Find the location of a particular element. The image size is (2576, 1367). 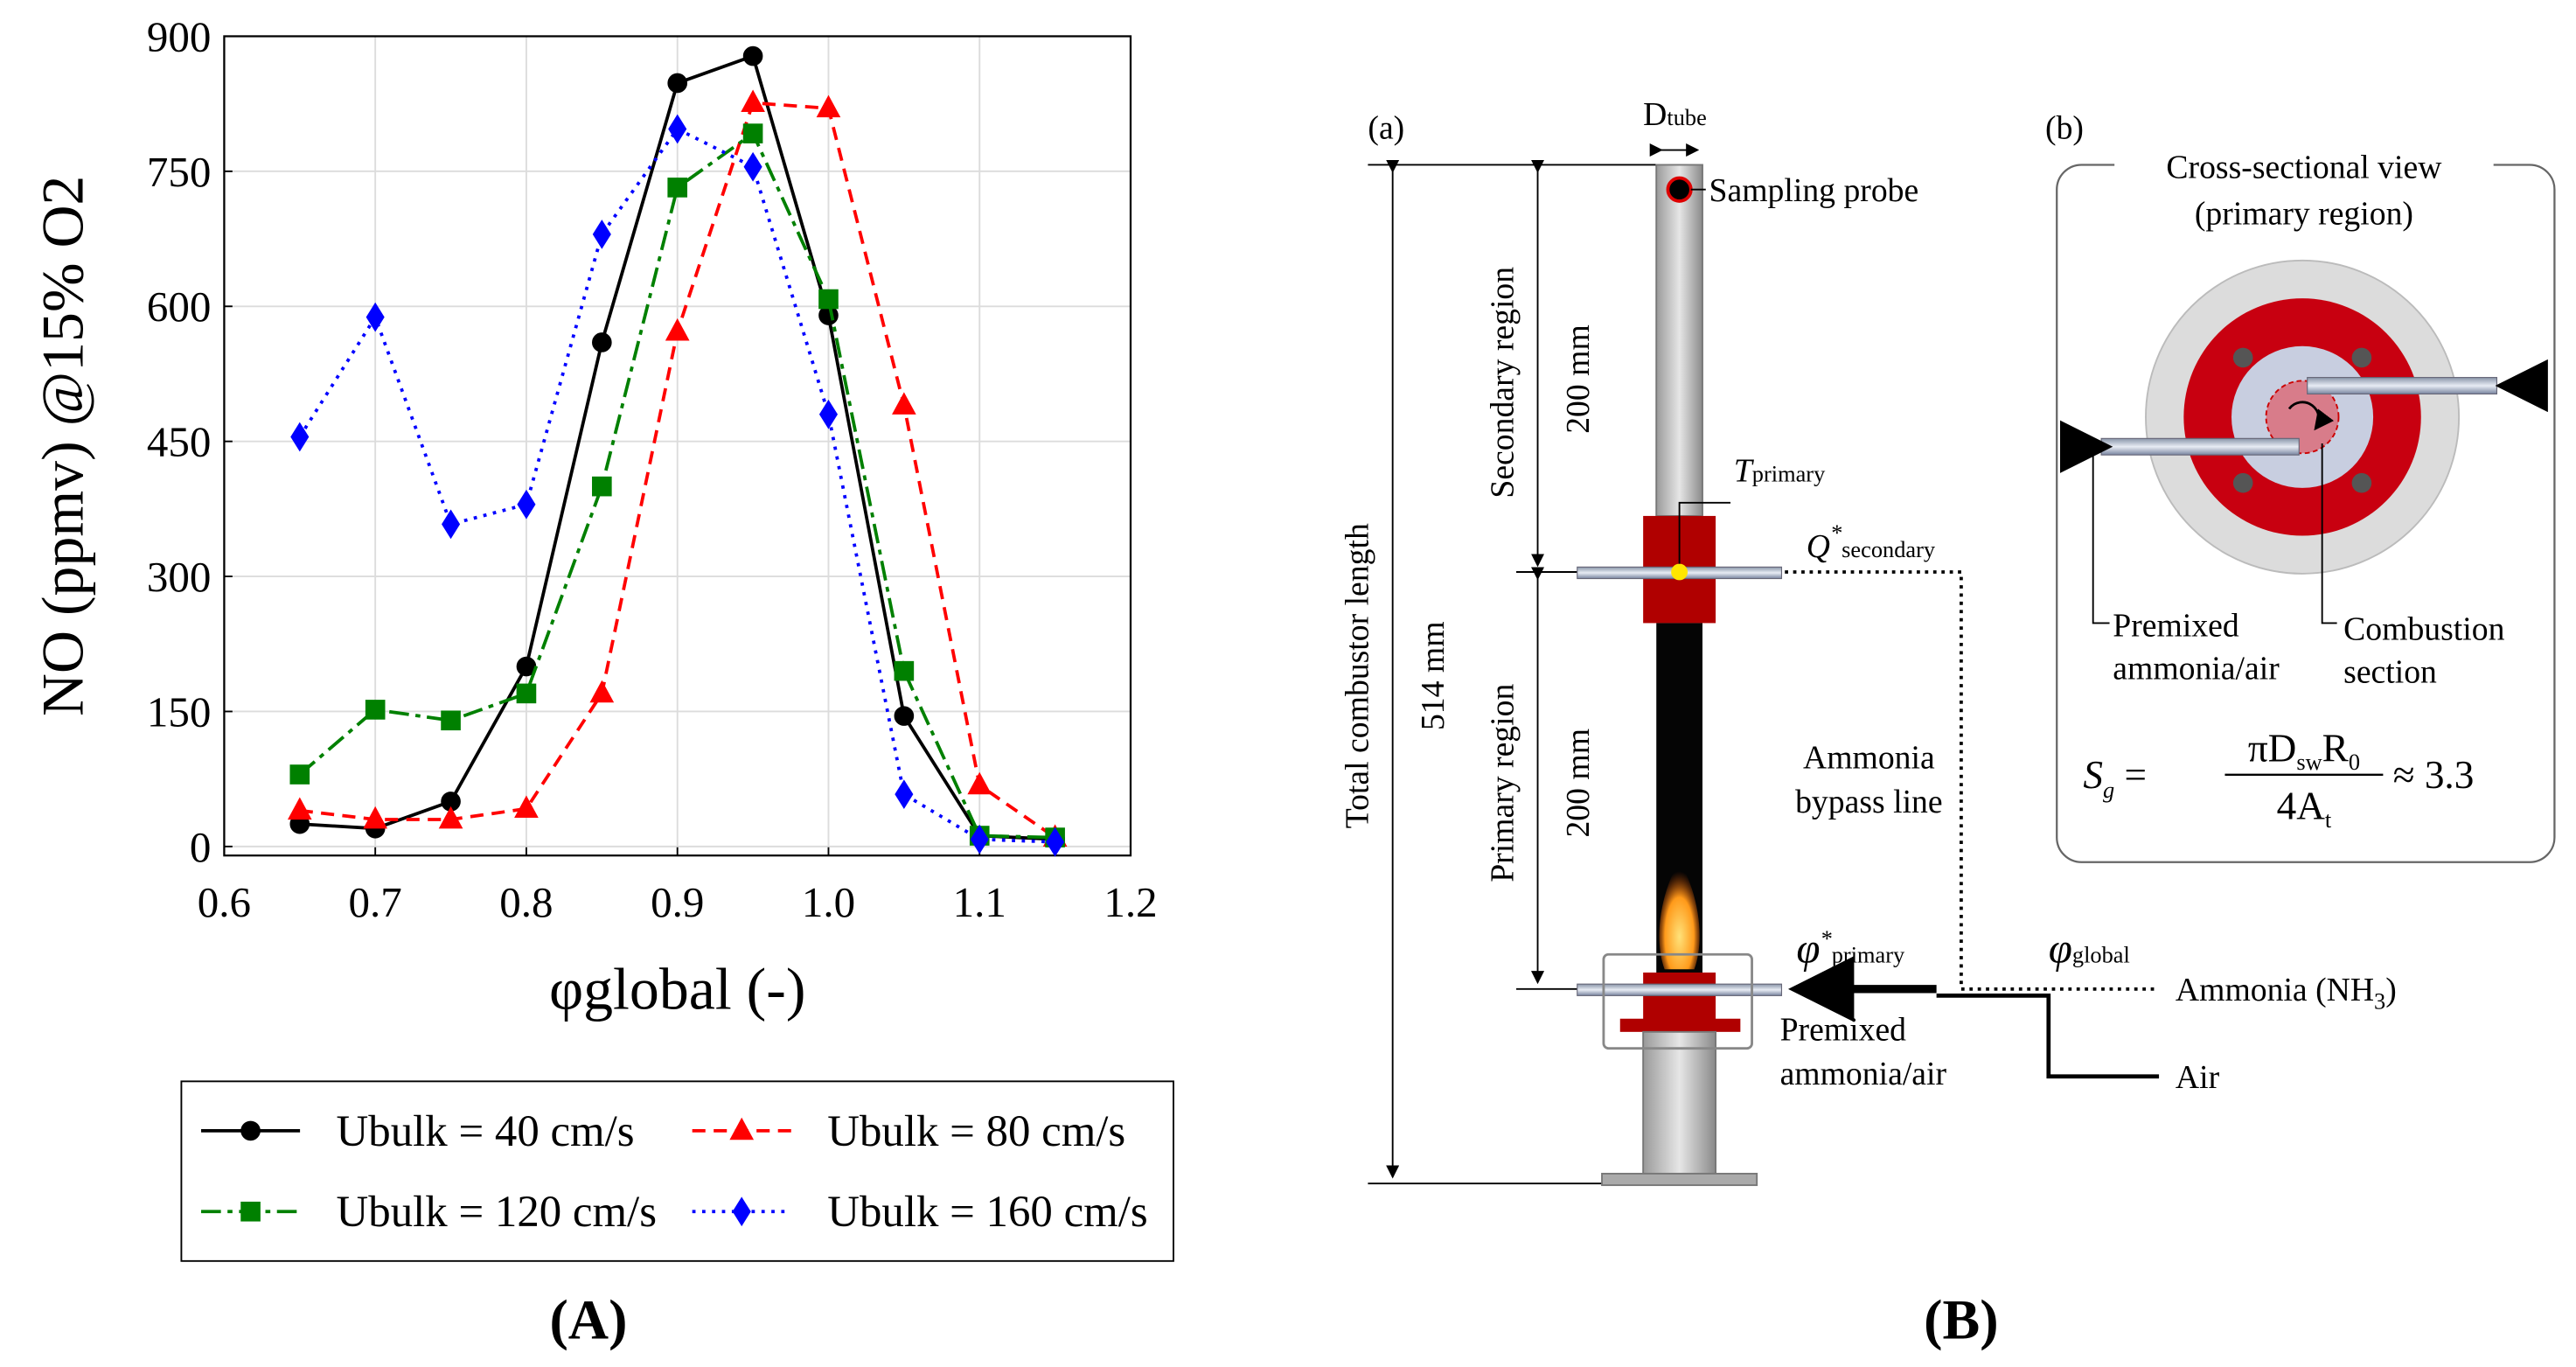

label-part: * is located at coordinates (1827, 939).